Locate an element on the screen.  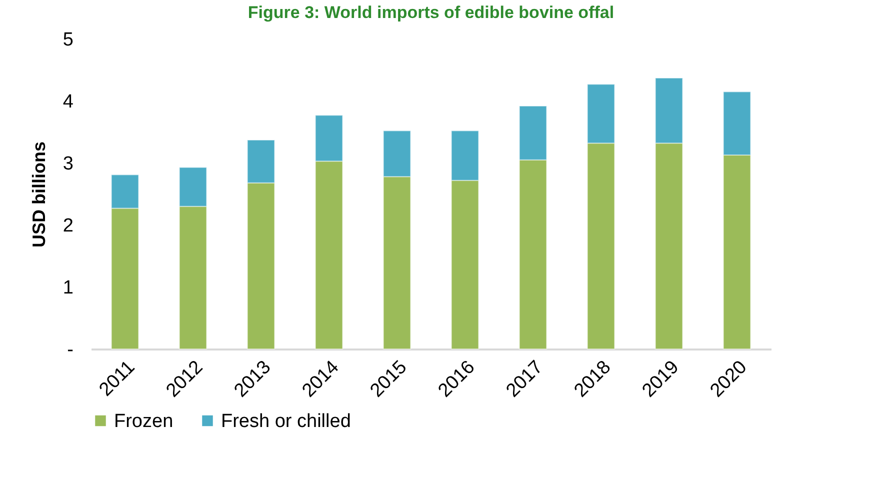
y-tick-label: 2 is located at coordinates (68, 226).